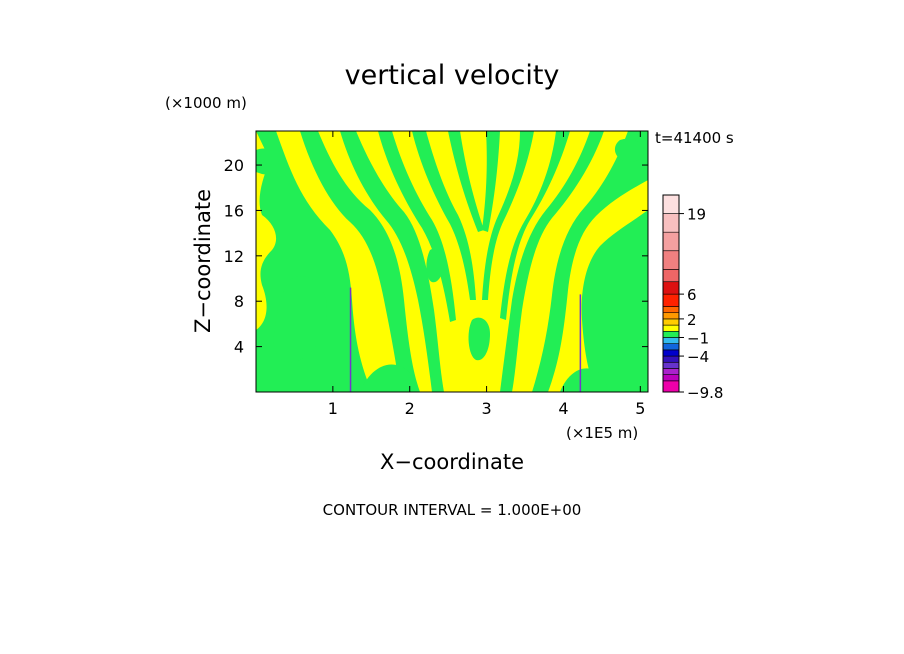 Image resolution: width=904 pixels, height=654 pixels. I want to click on x-tick-label: 1, so click(333, 408).